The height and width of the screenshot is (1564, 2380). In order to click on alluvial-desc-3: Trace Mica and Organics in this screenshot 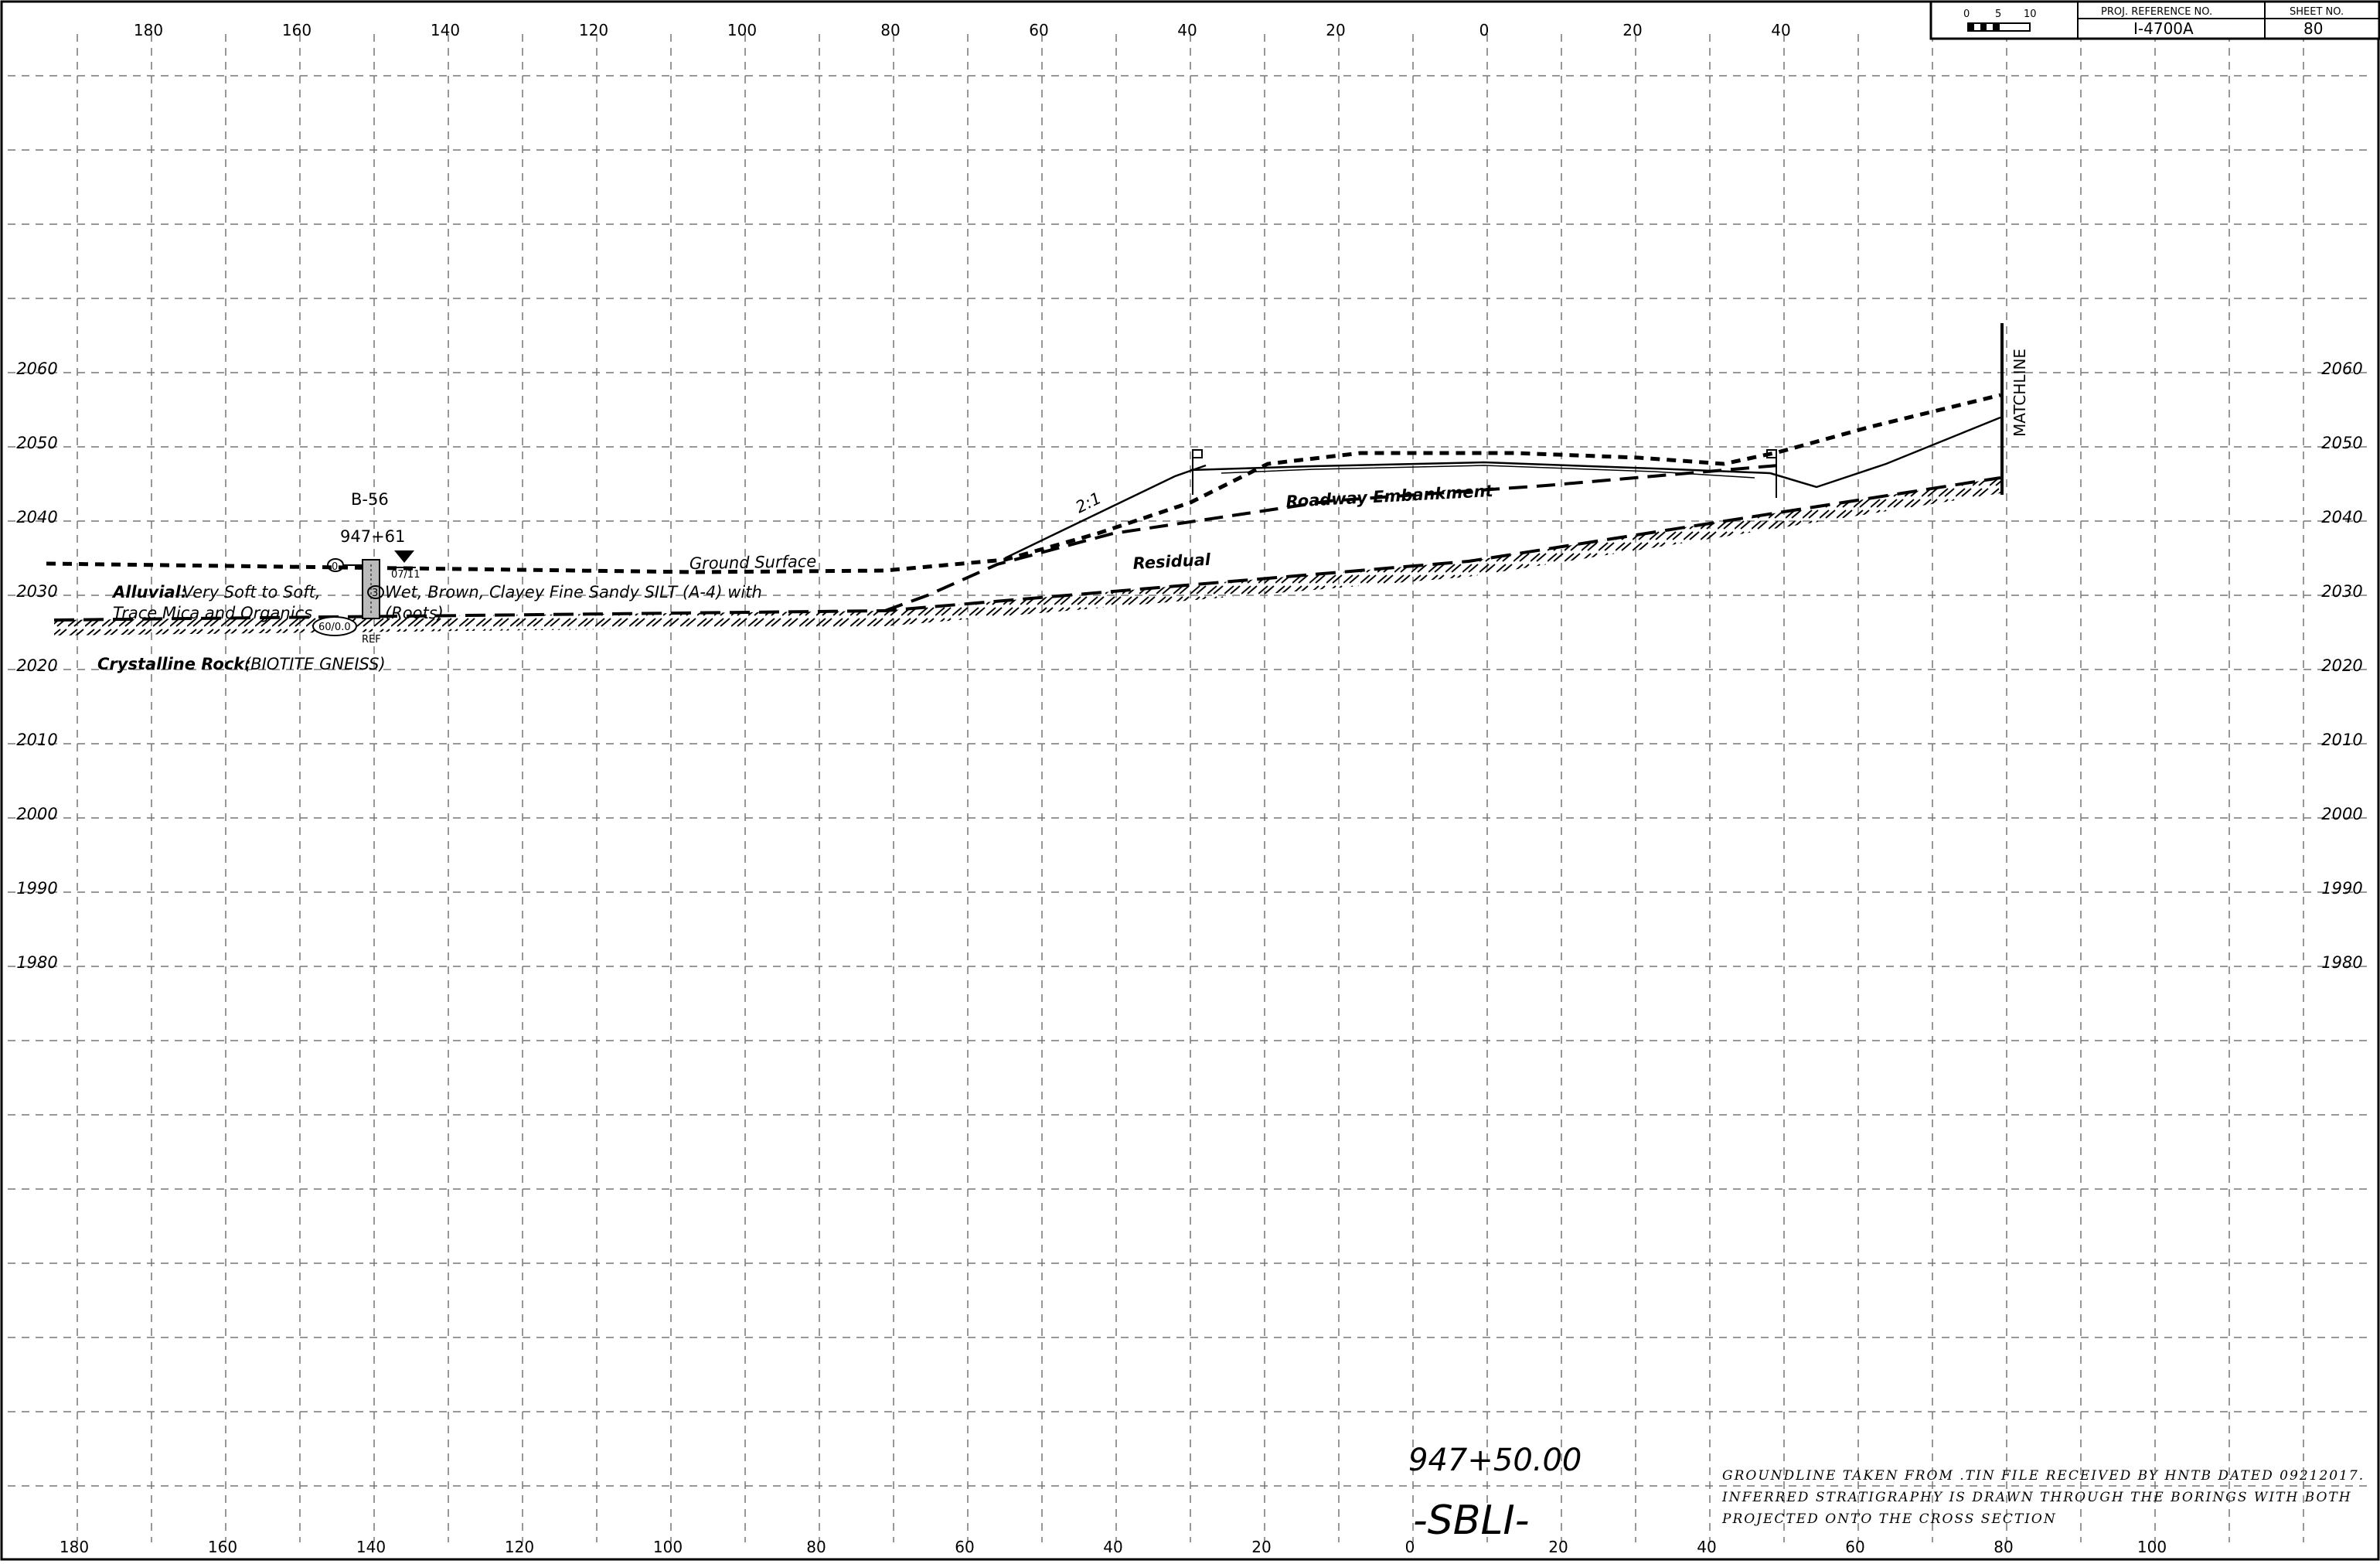, I will do `click(212, 613)`.